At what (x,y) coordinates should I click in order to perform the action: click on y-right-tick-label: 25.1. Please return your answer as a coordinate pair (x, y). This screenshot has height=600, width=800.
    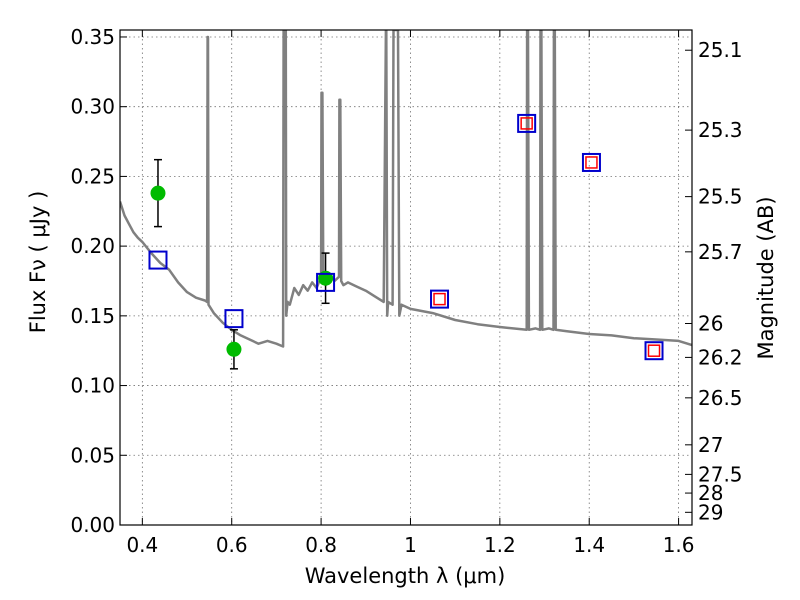
    Looking at the image, I should click on (720, 50).